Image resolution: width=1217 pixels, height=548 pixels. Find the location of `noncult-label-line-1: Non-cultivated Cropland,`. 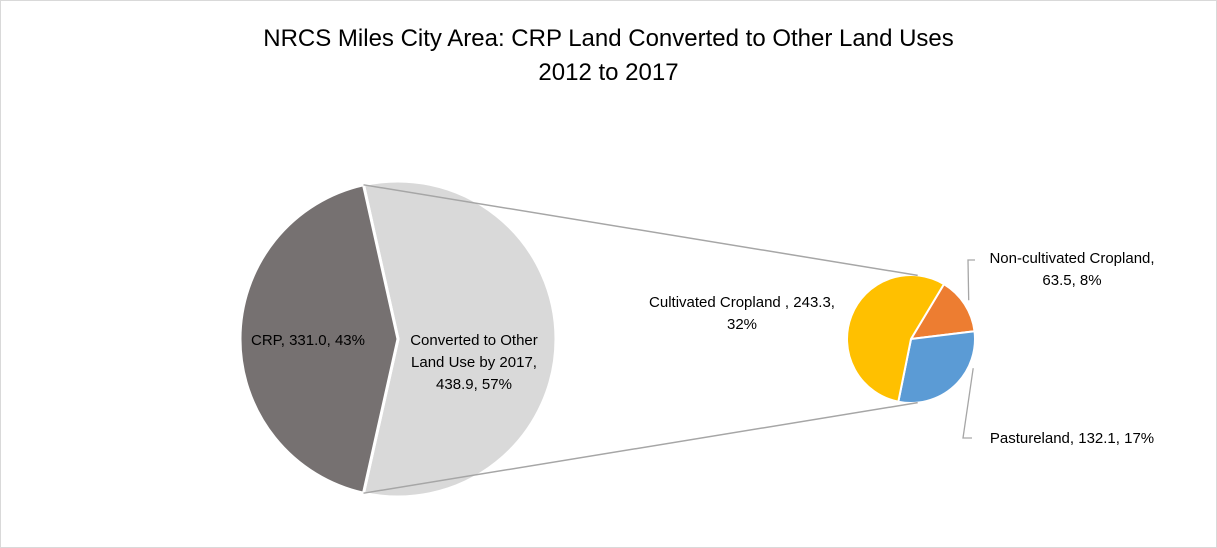

noncult-label-line-1: Non-cultivated Cropland, is located at coordinates (1071, 258).